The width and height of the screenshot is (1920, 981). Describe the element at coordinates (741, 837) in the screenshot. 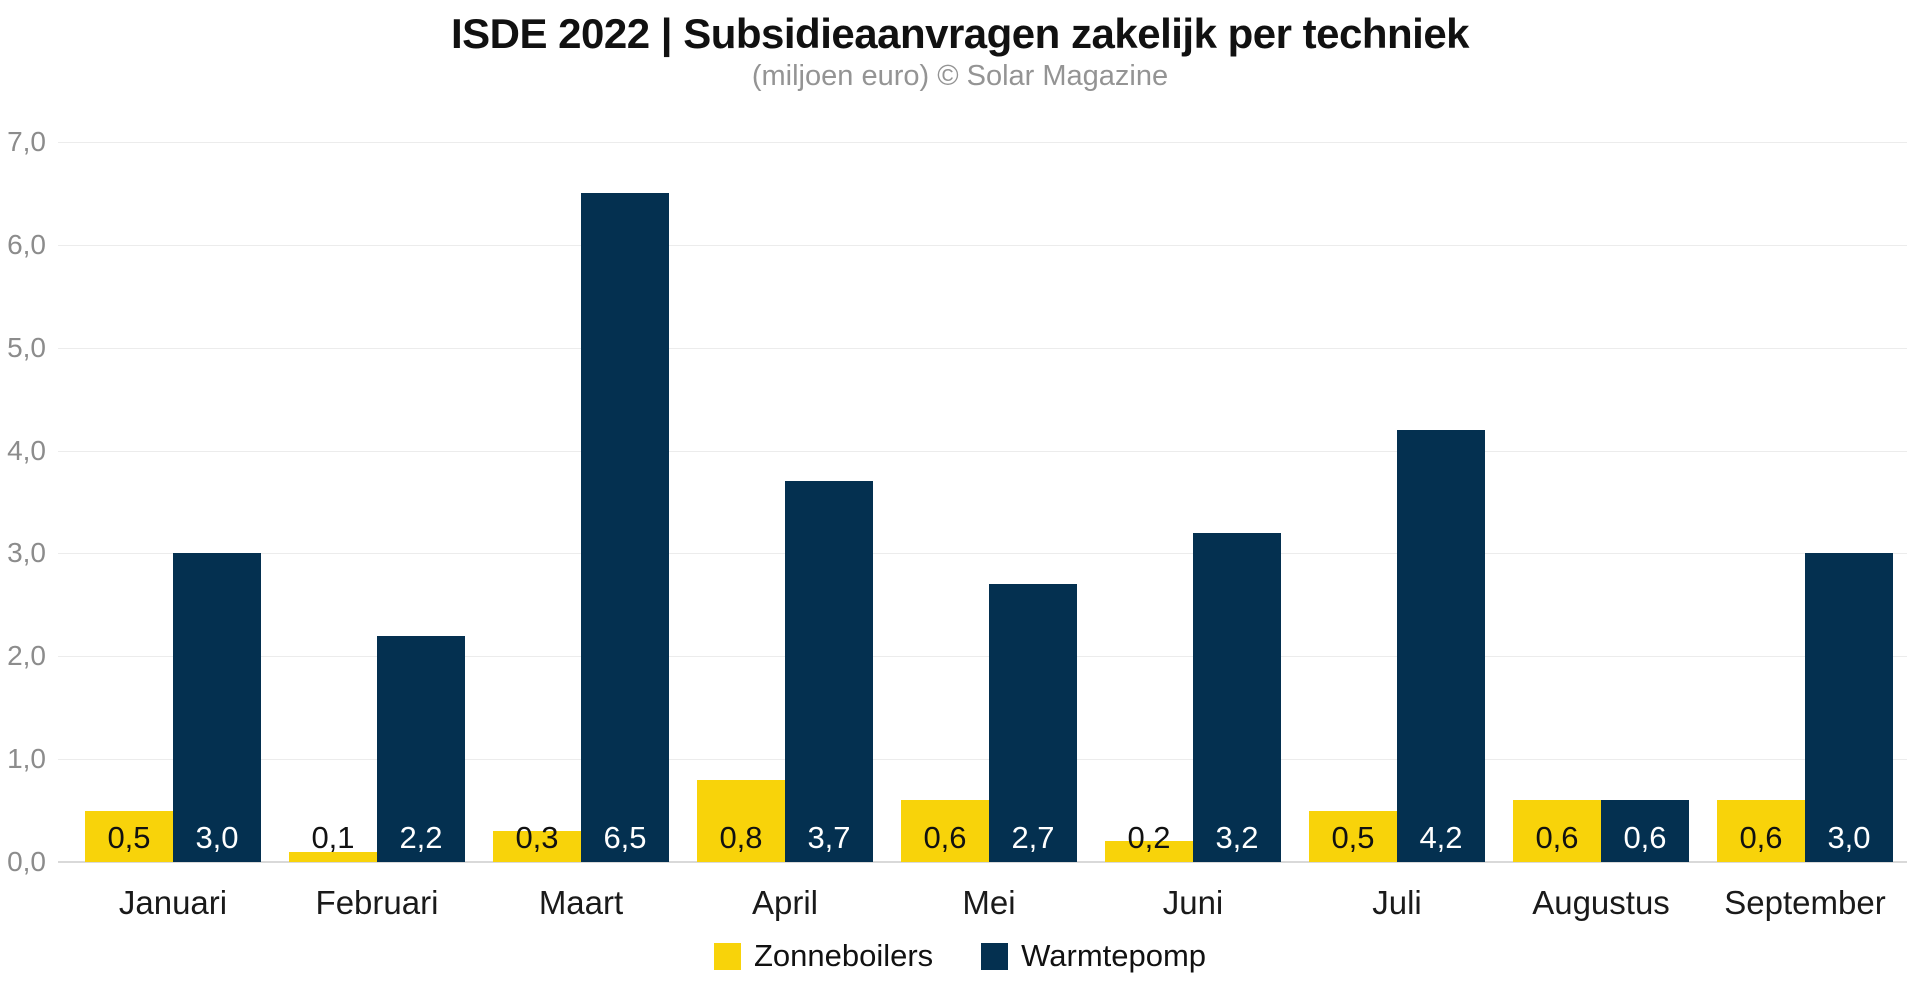

I see `bar-value-label: 0,8` at that location.